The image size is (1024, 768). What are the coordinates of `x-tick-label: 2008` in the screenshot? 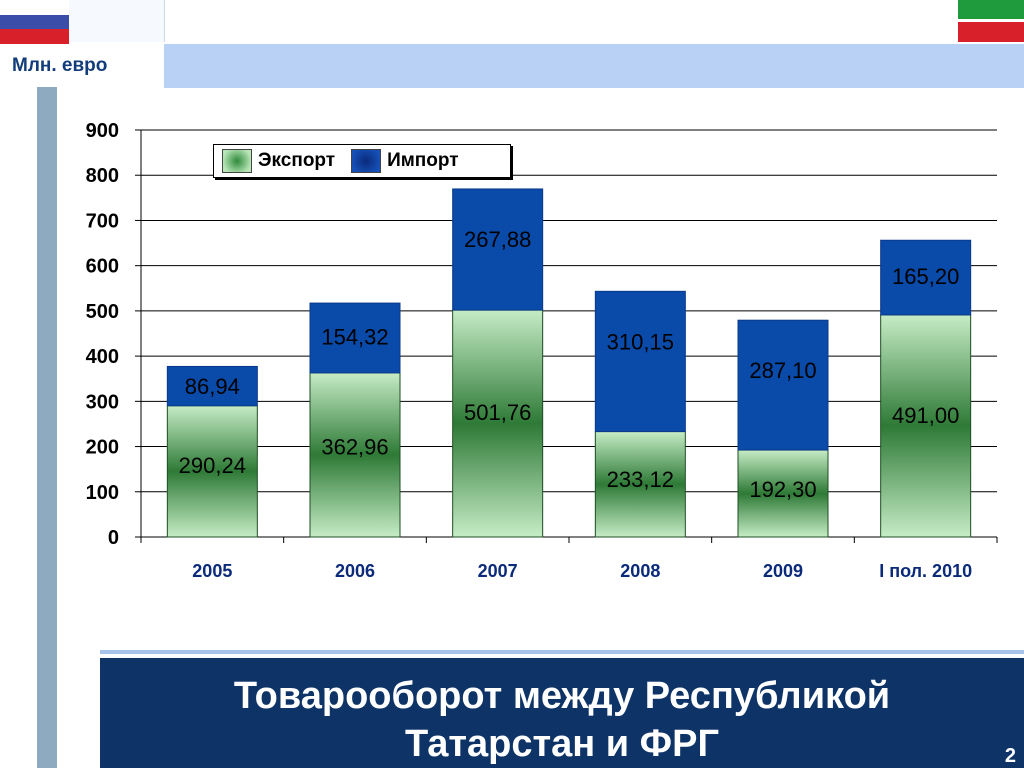 It's located at (640, 571).